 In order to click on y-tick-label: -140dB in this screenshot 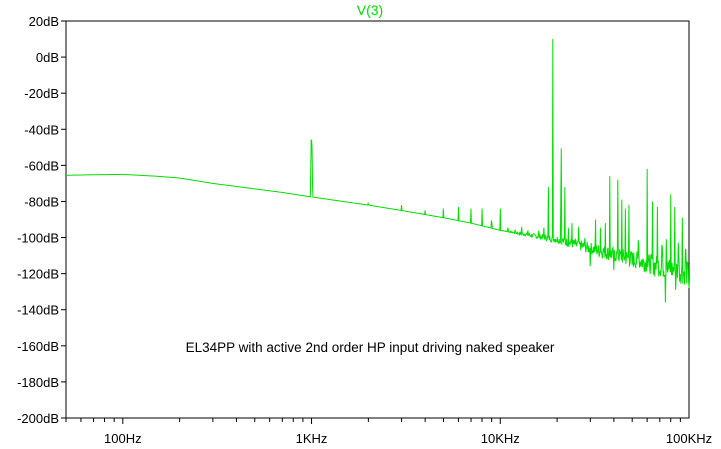, I will do `click(38, 310)`.